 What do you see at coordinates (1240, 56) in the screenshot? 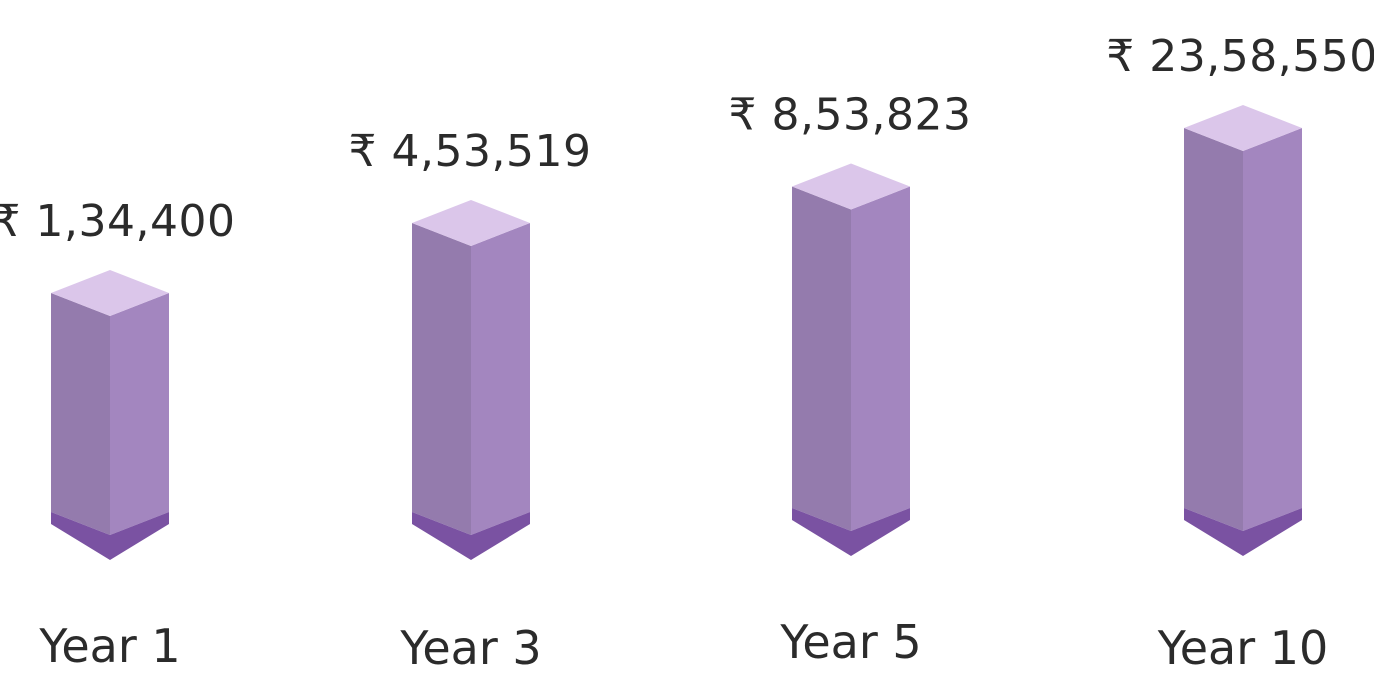
I see `value-label-year-10: ₹ 23,58,550` at bounding box center [1240, 56].